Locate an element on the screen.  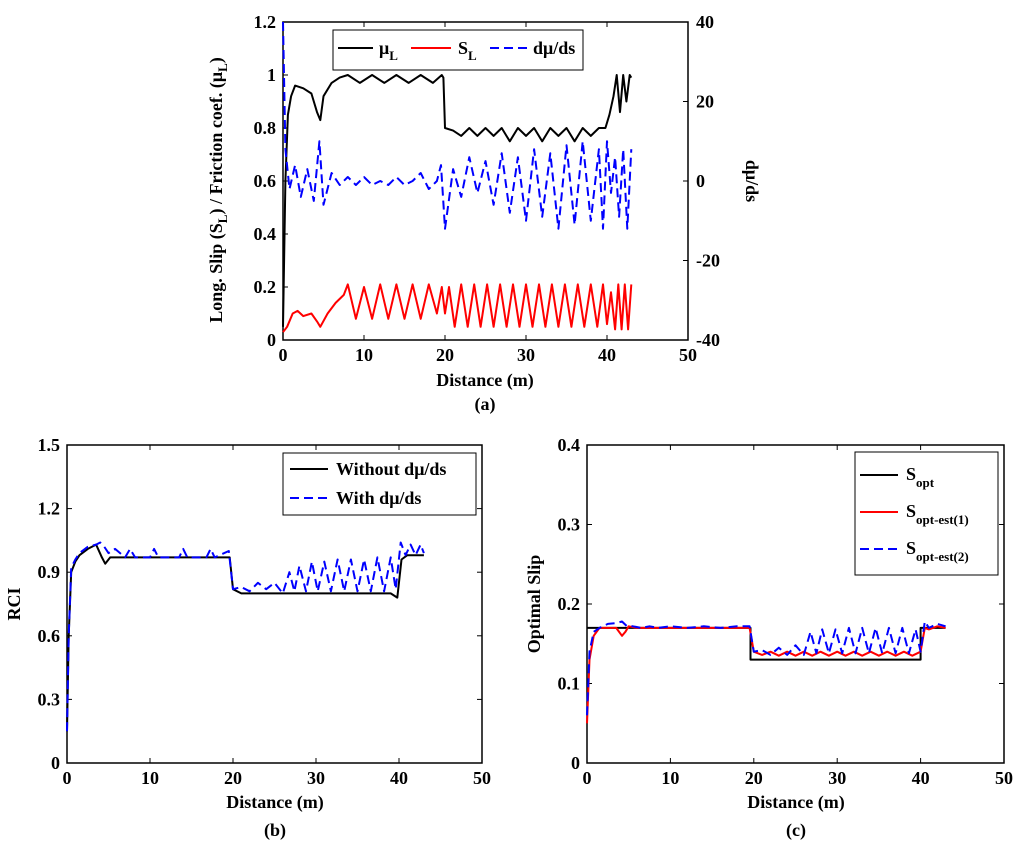
legend-label-without: Without dμ/ds is located at coordinates (391, 469).